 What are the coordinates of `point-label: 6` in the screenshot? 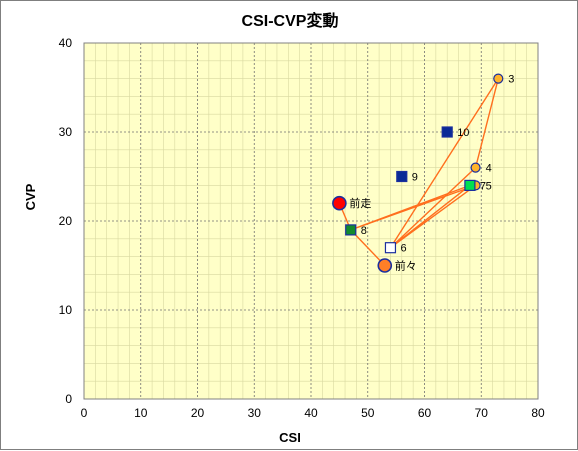 It's located at (403, 249).